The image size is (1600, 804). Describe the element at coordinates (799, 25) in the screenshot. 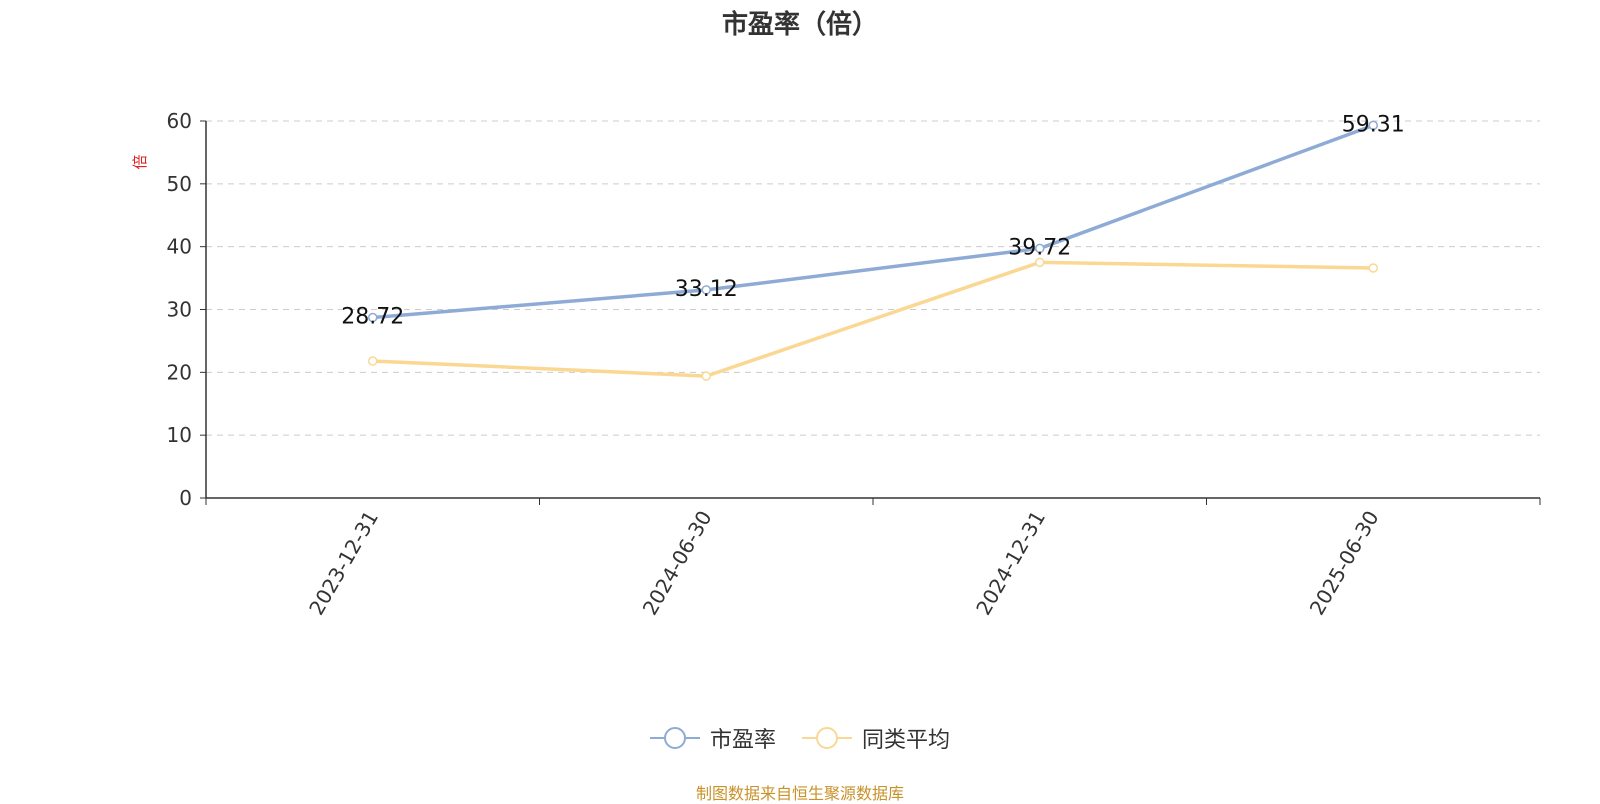

I see `chart-title: 市盈率（倍）` at that location.